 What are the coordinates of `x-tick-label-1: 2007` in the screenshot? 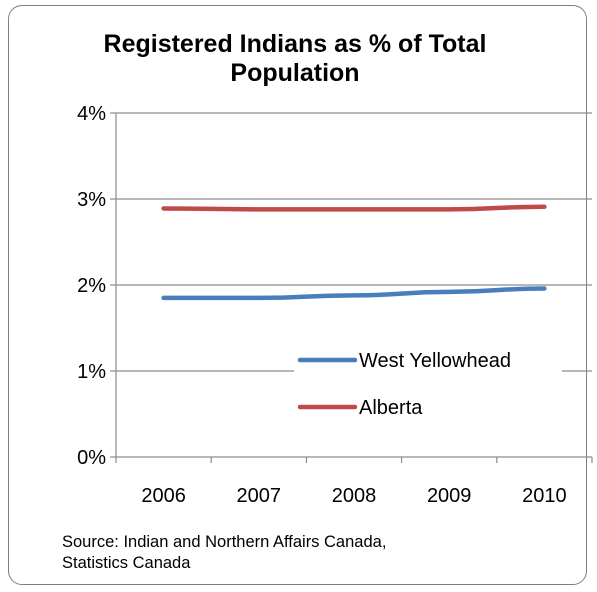 It's located at (259, 496).